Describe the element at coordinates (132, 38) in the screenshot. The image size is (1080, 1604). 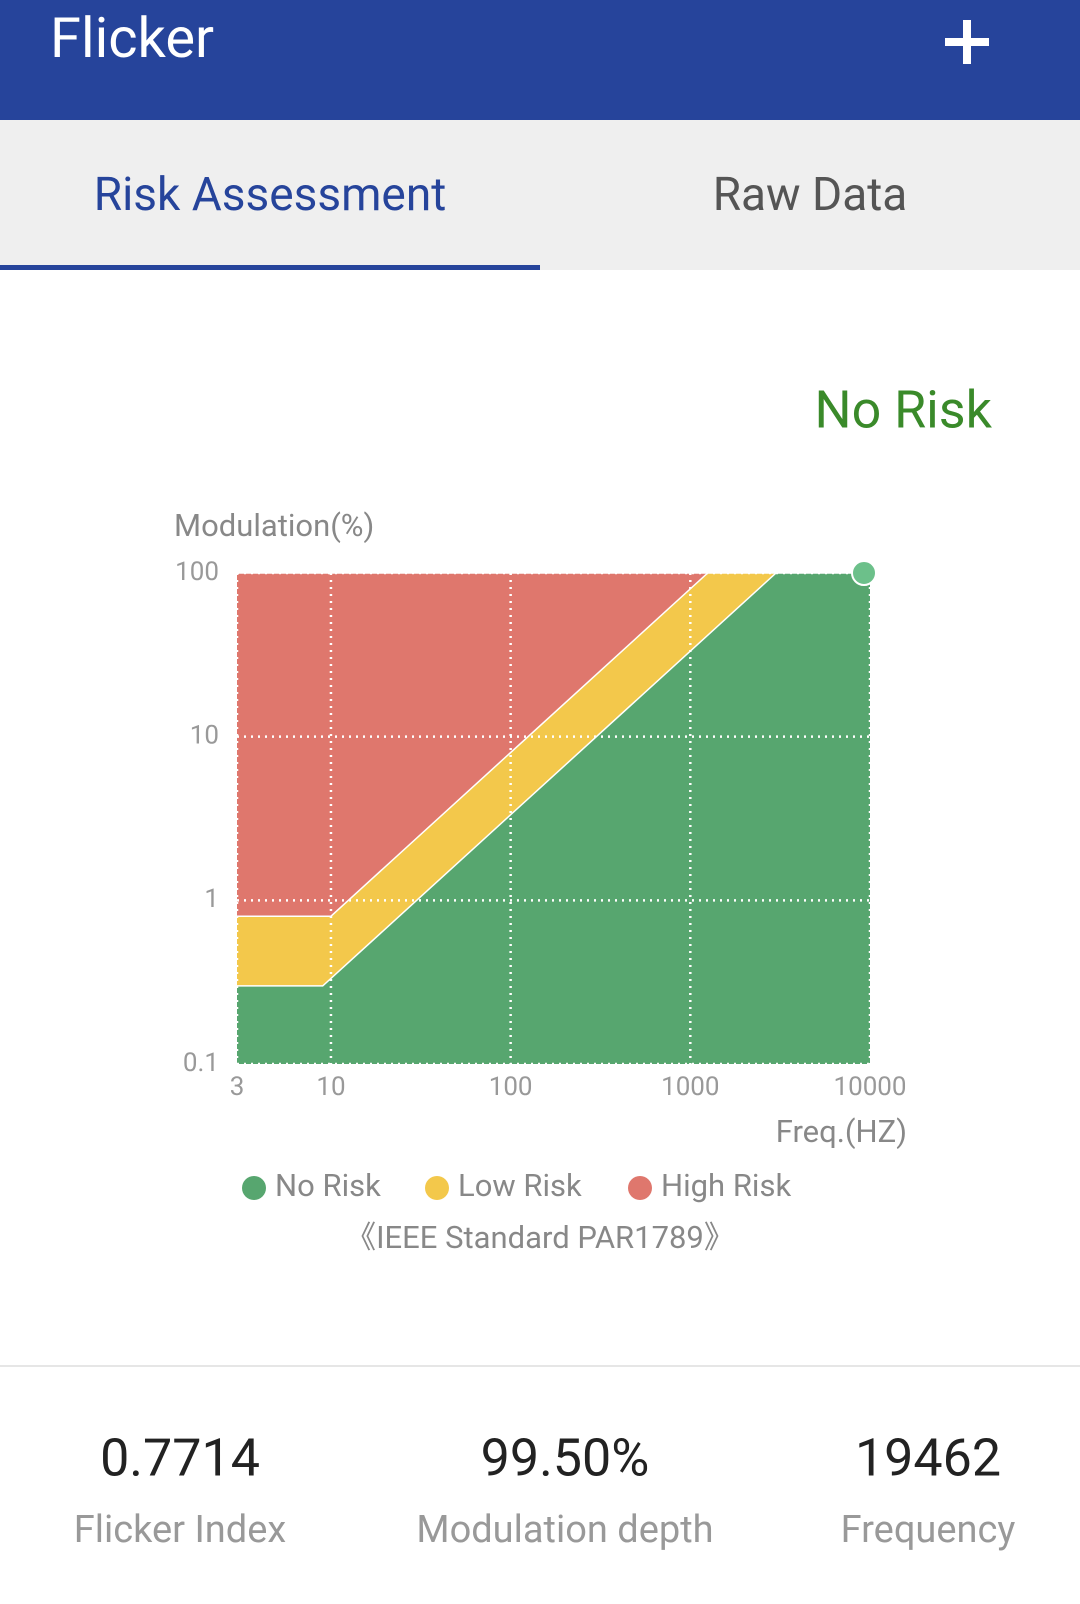
I see `app-title: Flicker` at that location.